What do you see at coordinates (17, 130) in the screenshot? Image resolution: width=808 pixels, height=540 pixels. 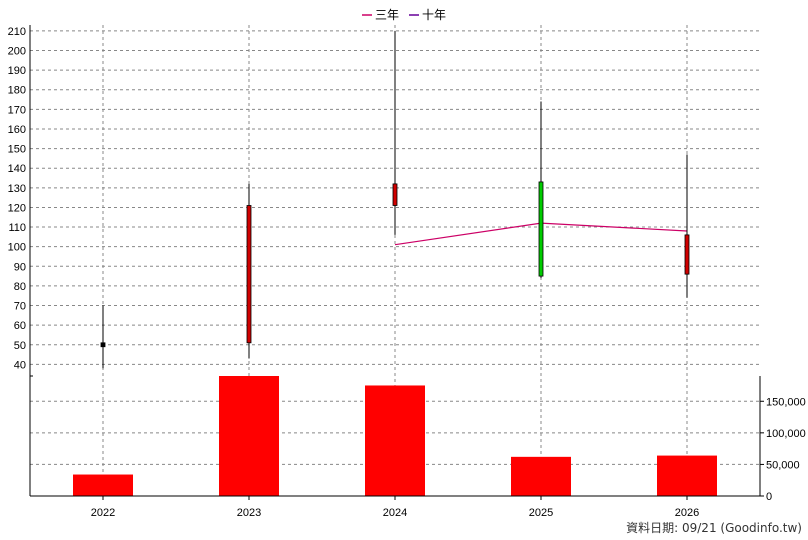 I see `price-tick-label: 160` at bounding box center [17, 130].